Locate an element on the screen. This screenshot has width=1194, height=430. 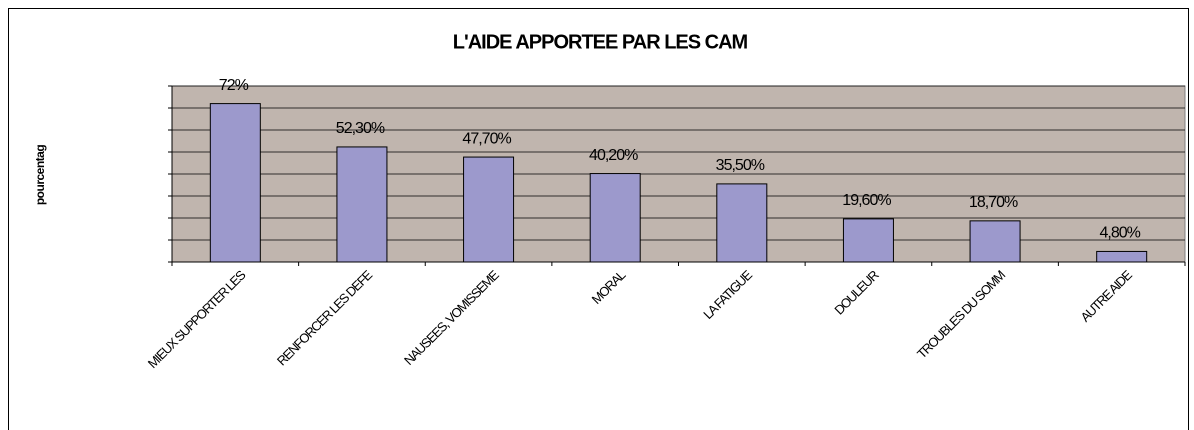
chart-title: L'AIDE APPORTEE PAR LES CAM is located at coordinates (600, 42).